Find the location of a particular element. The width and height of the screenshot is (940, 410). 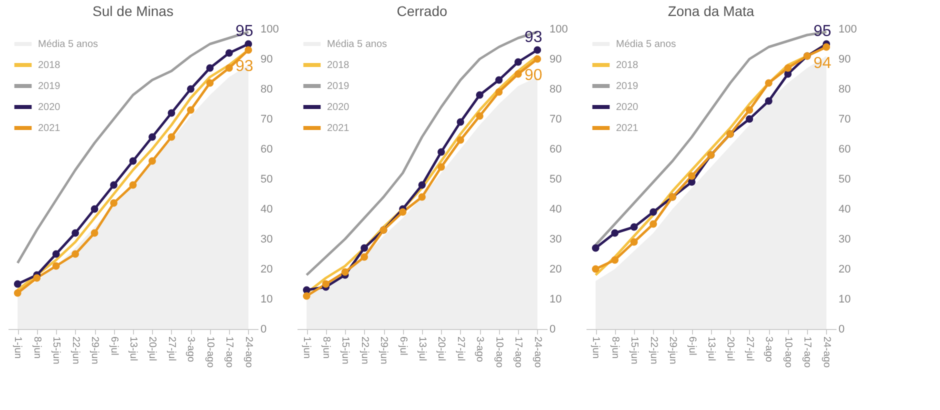

x-tick-label: 15-jun is located at coordinates (56, 350).